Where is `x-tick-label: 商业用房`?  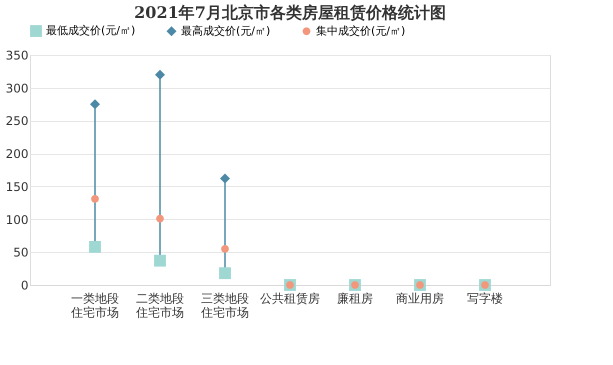
x-tick-label: 商业用房 is located at coordinates (420, 299).